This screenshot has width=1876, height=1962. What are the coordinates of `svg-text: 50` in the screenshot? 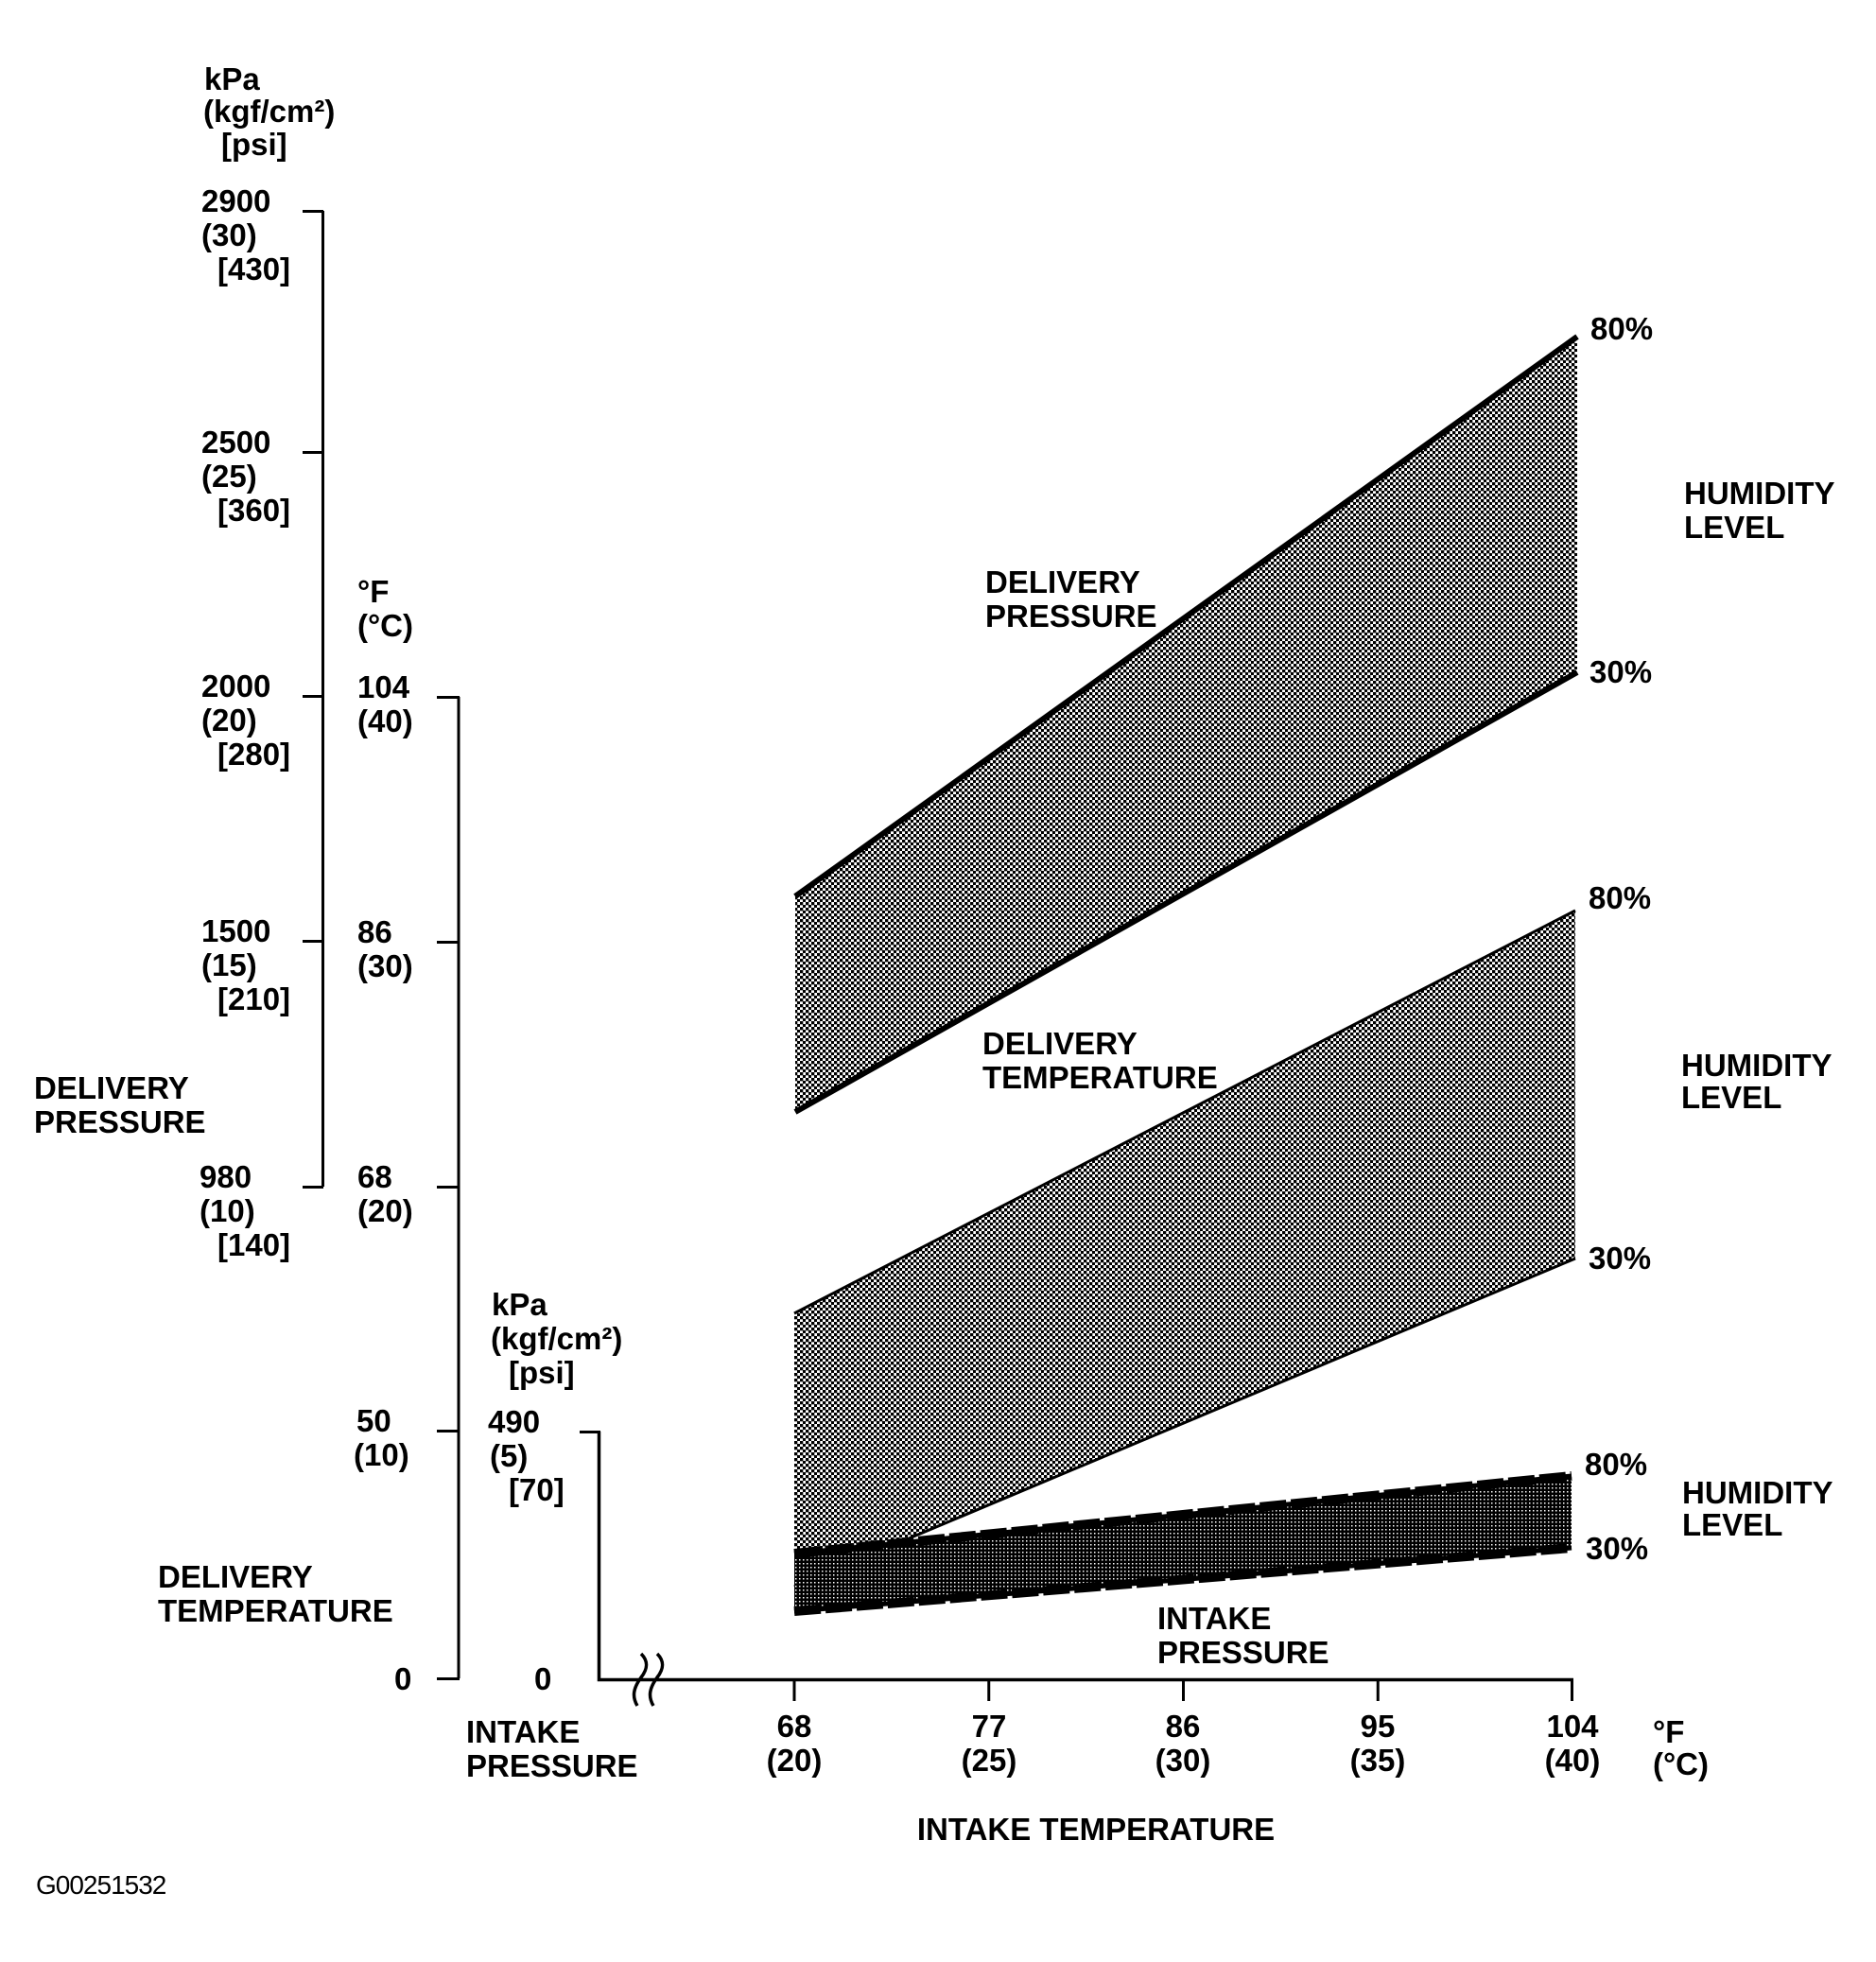 It's located at (373, 1420).